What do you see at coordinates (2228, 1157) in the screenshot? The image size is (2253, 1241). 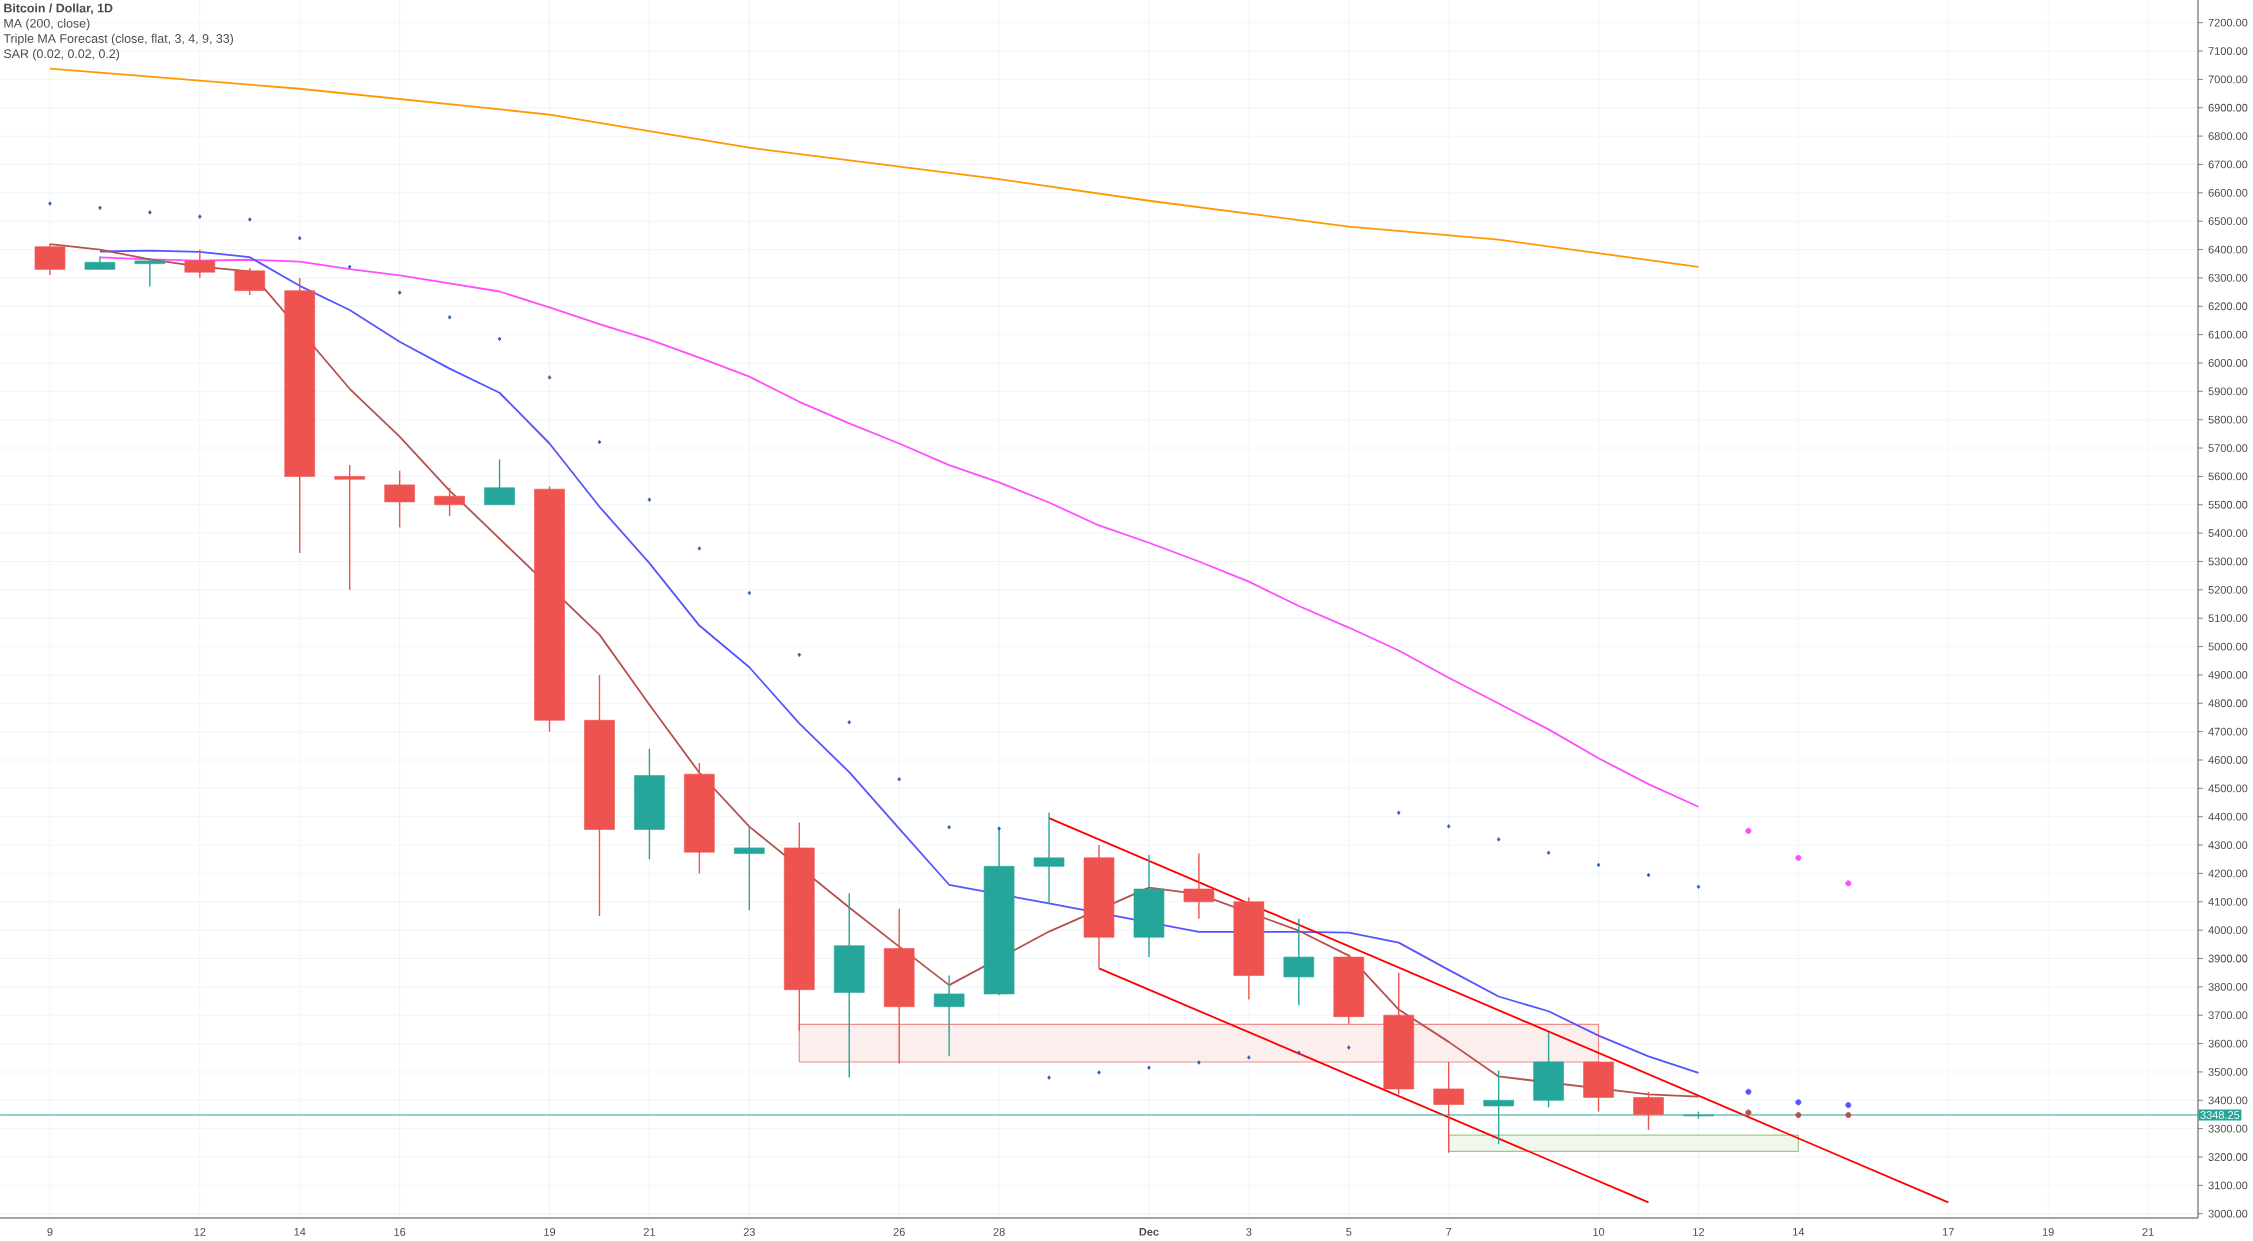 I see `y-tick-label: 3200.00` at bounding box center [2228, 1157].